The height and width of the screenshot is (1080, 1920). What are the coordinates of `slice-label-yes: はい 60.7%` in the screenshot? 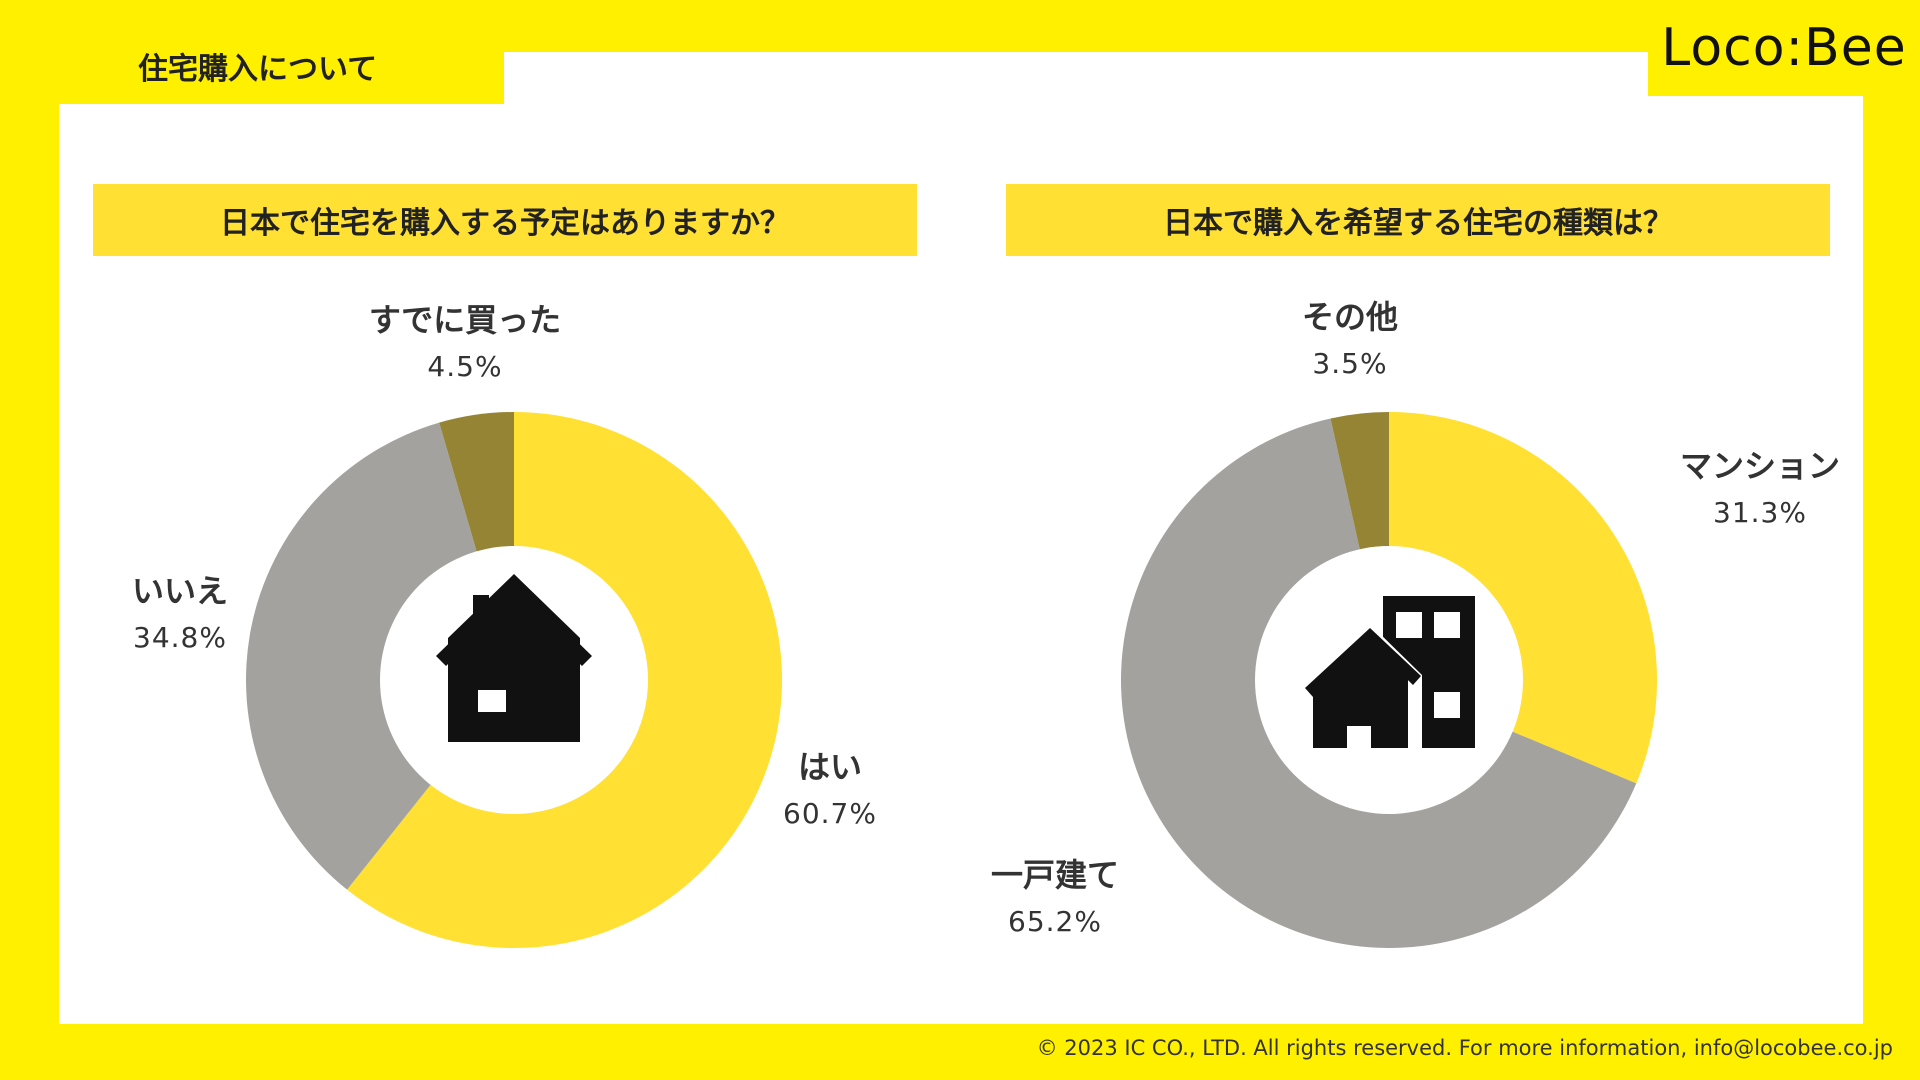 It's located at (830, 791).